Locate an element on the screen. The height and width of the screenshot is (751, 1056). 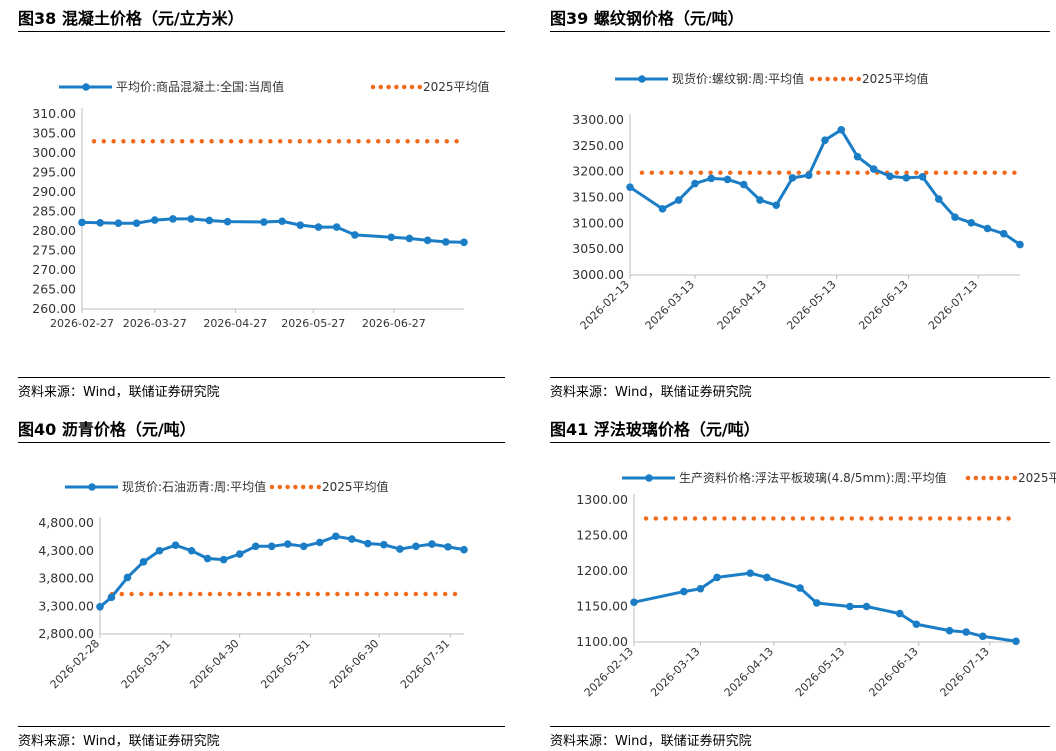
x-tick-label: 2026-07-31 is located at coordinates (425, 664).